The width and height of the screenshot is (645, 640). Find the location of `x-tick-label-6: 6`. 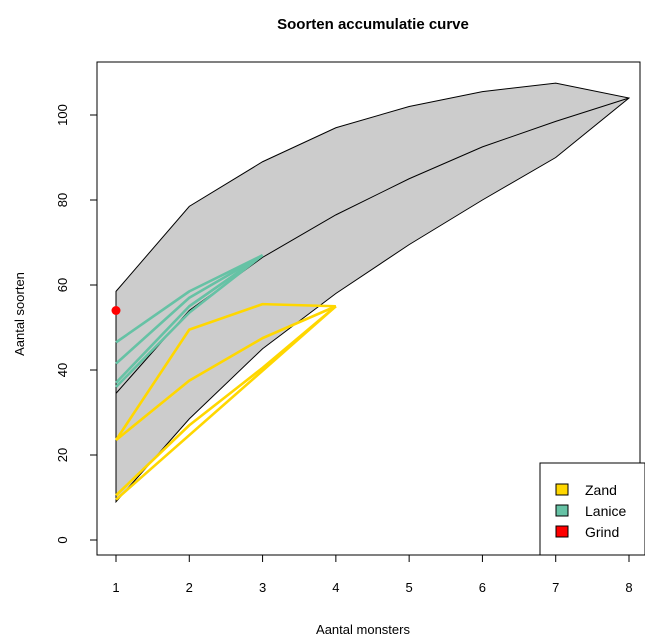

x-tick-label-6: 6 is located at coordinates (482, 587).